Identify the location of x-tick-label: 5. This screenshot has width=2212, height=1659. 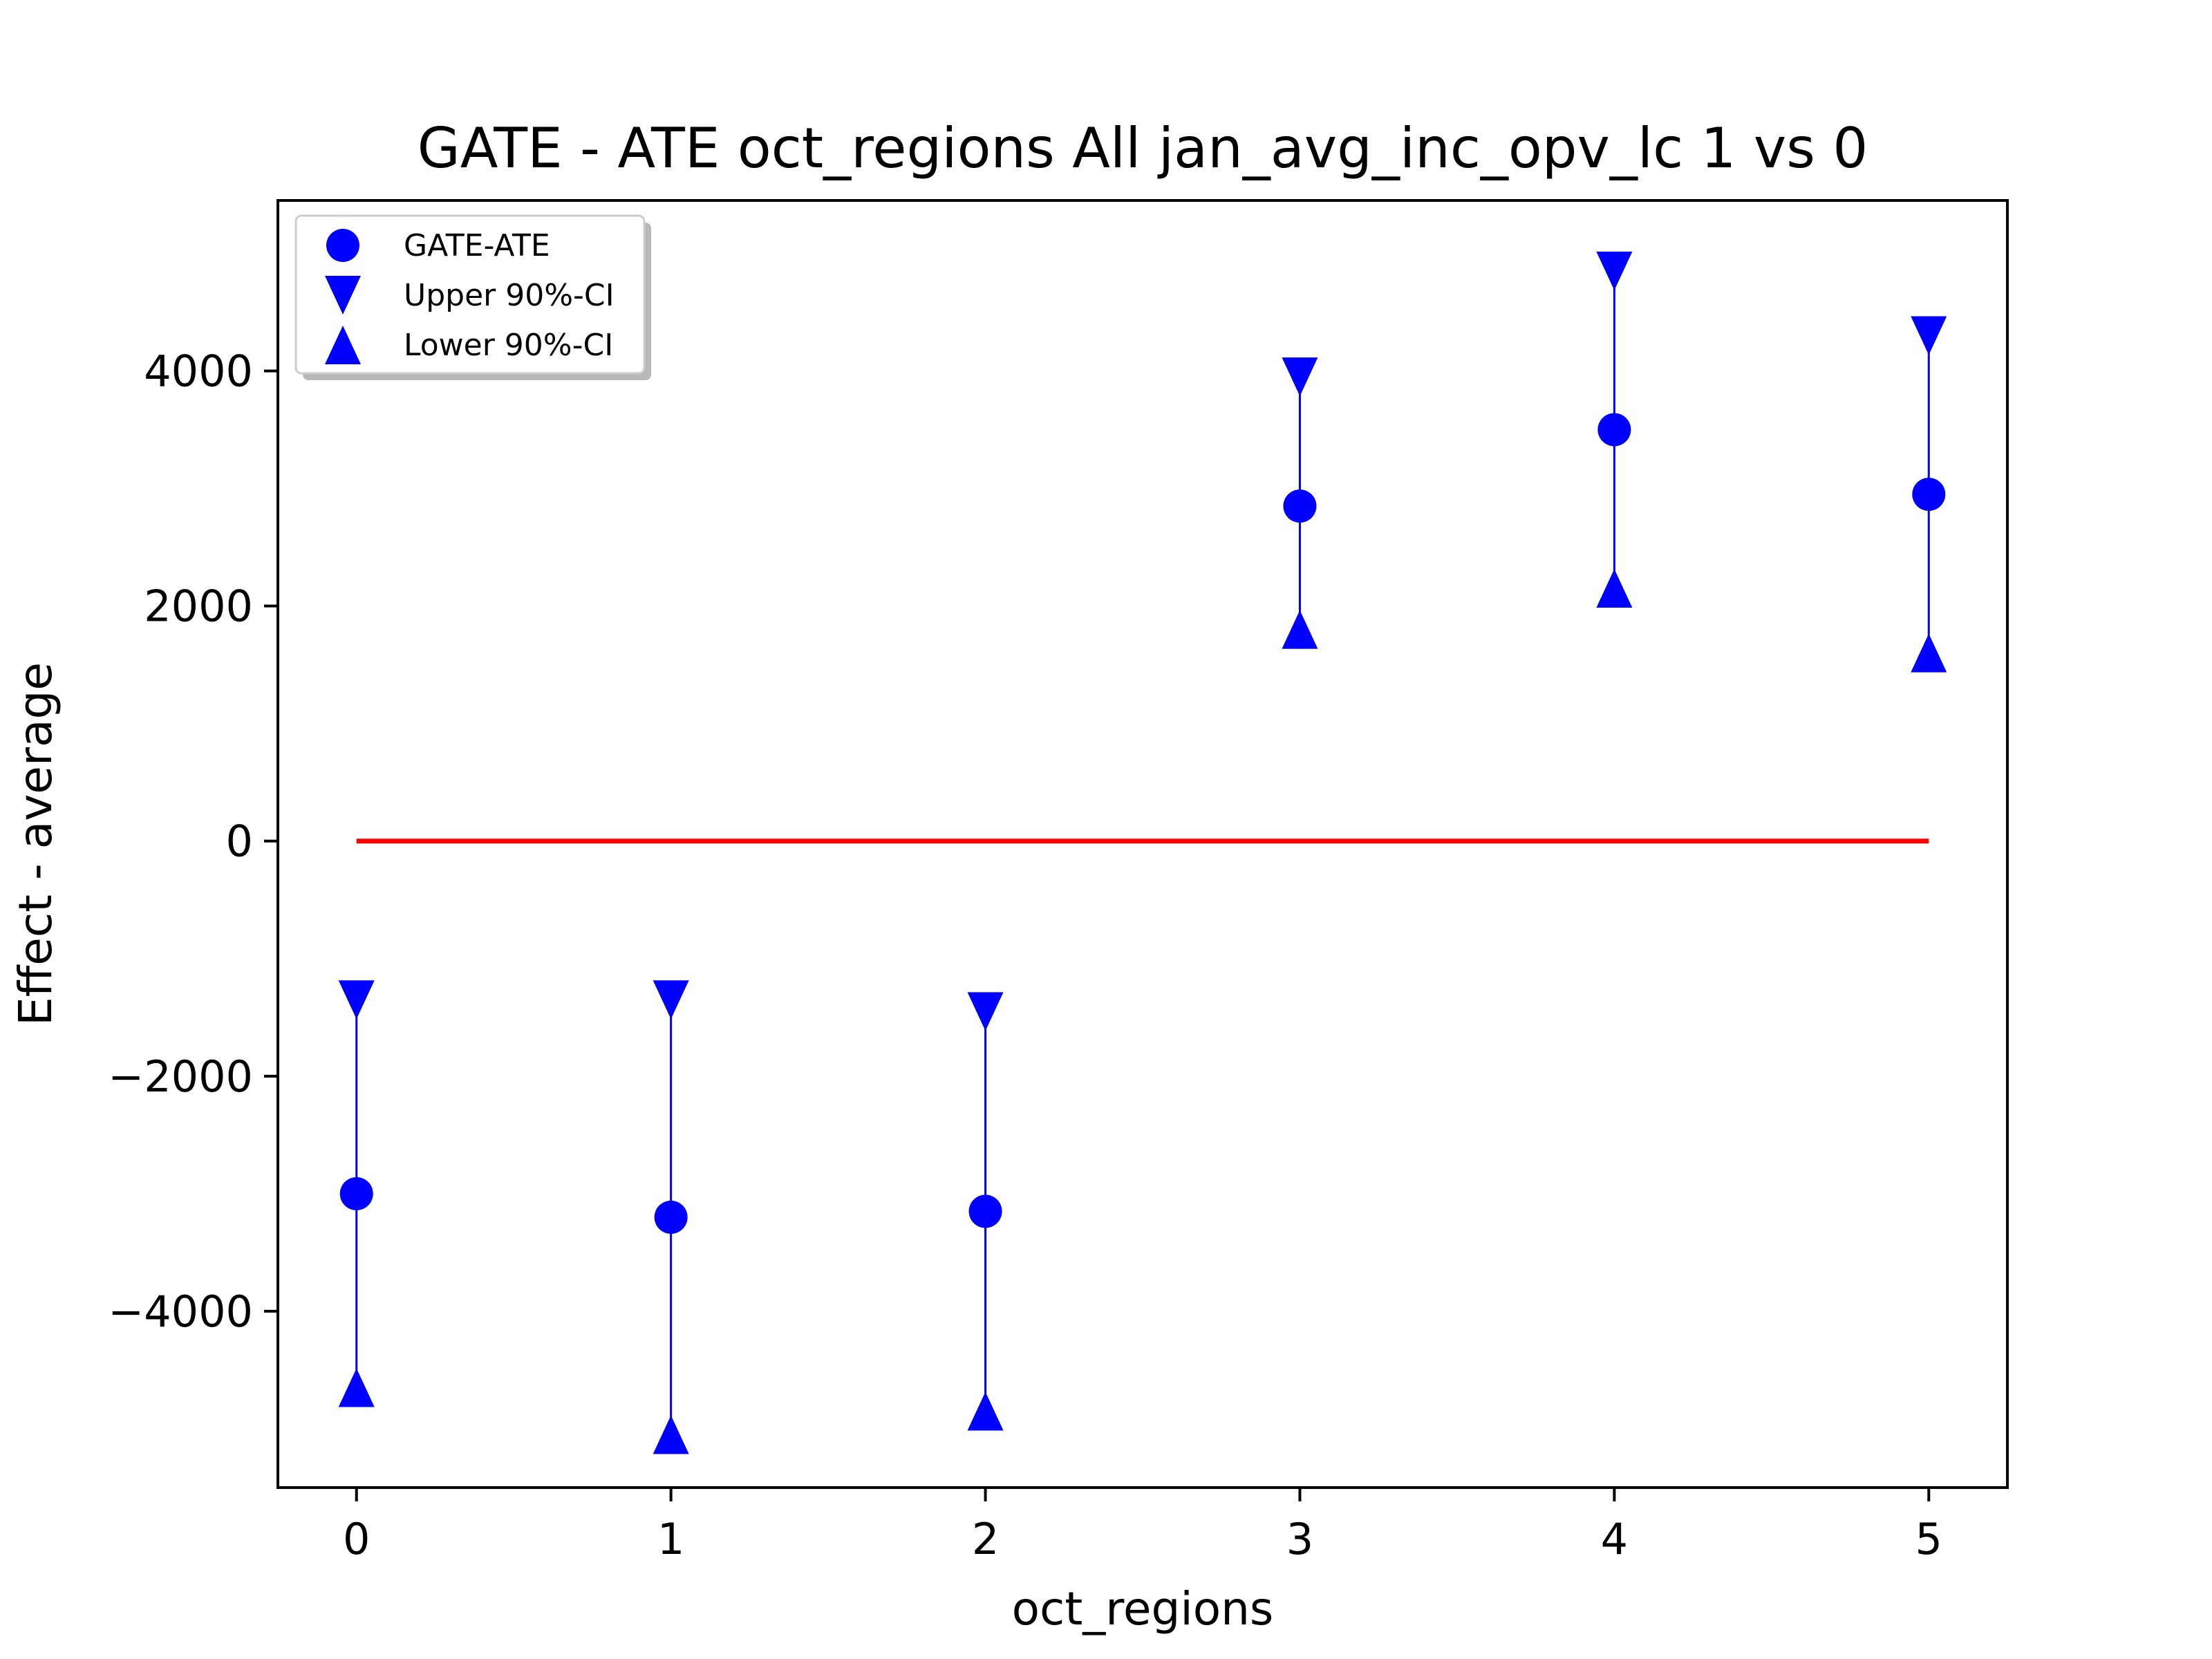
(1928, 1539).